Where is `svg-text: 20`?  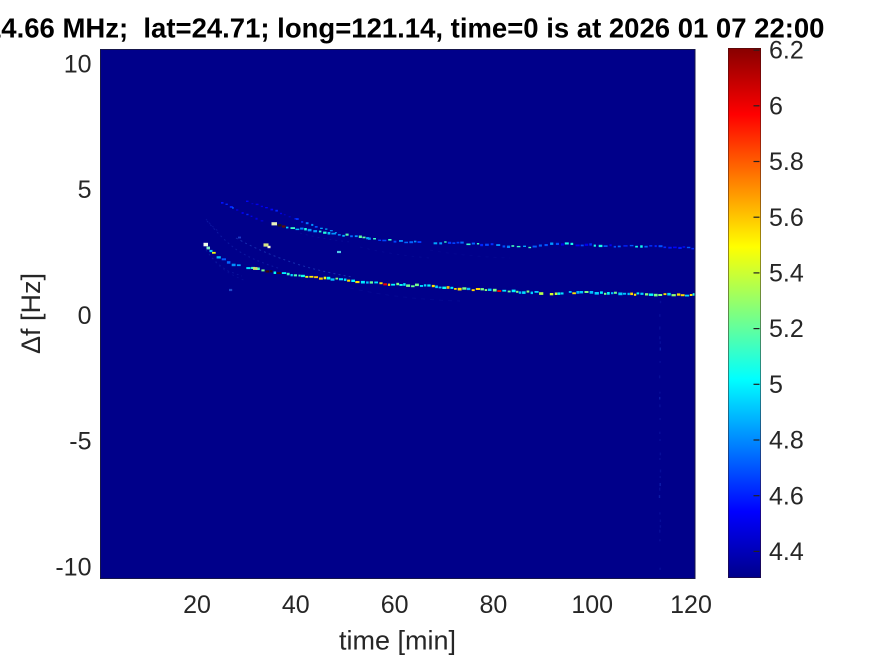 svg-text: 20 is located at coordinates (197, 605).